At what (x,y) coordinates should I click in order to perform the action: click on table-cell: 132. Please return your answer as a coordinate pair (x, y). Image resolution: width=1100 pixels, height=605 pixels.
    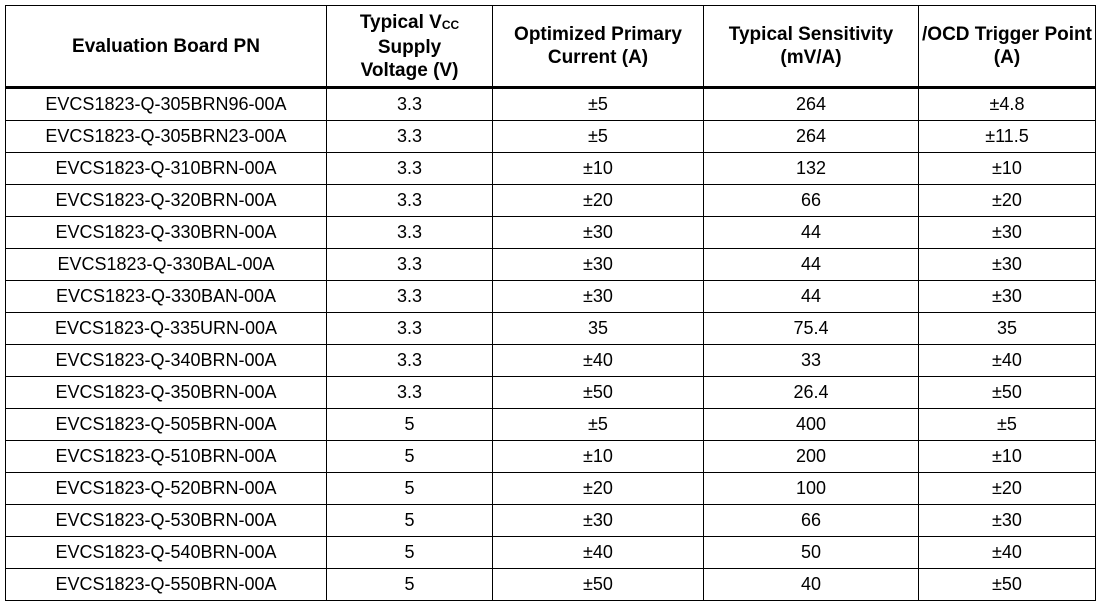
    Looking at the image, I should click on (811, 168).